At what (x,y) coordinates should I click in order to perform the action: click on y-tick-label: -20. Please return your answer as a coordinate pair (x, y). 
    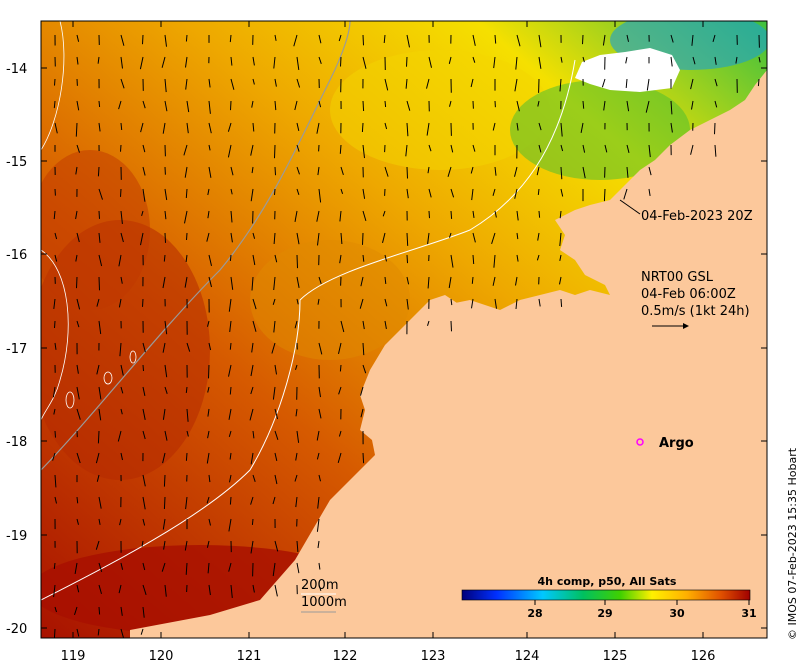
    Looking at the image, I should click on (16, 629).